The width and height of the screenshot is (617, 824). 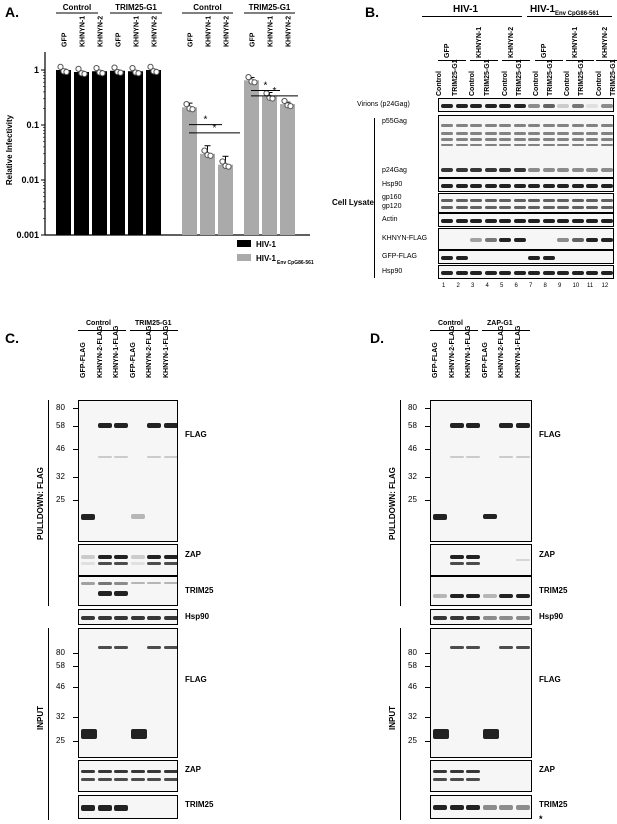 What do you see at coordinates (405, 238) in the screenshot?
I see `blot-label: KHNYN-FLAG` at bounding box center [405, 238].